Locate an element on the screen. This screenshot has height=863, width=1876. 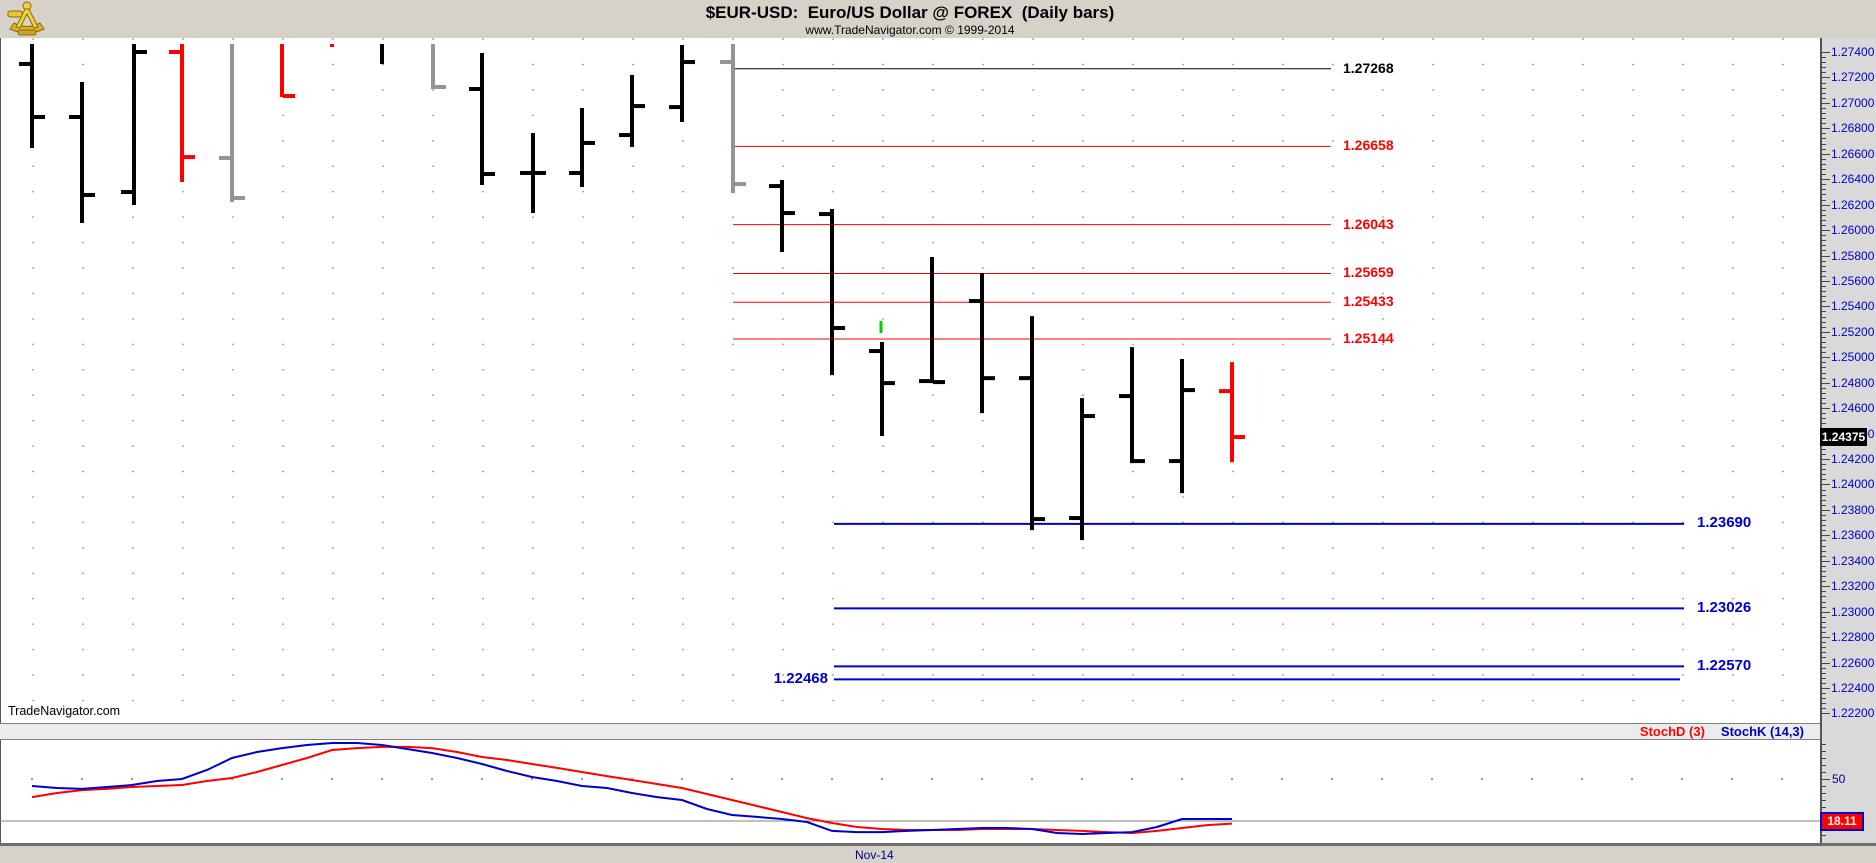
level-price-label: 1.27268 is located at coordinates (1368, 67).